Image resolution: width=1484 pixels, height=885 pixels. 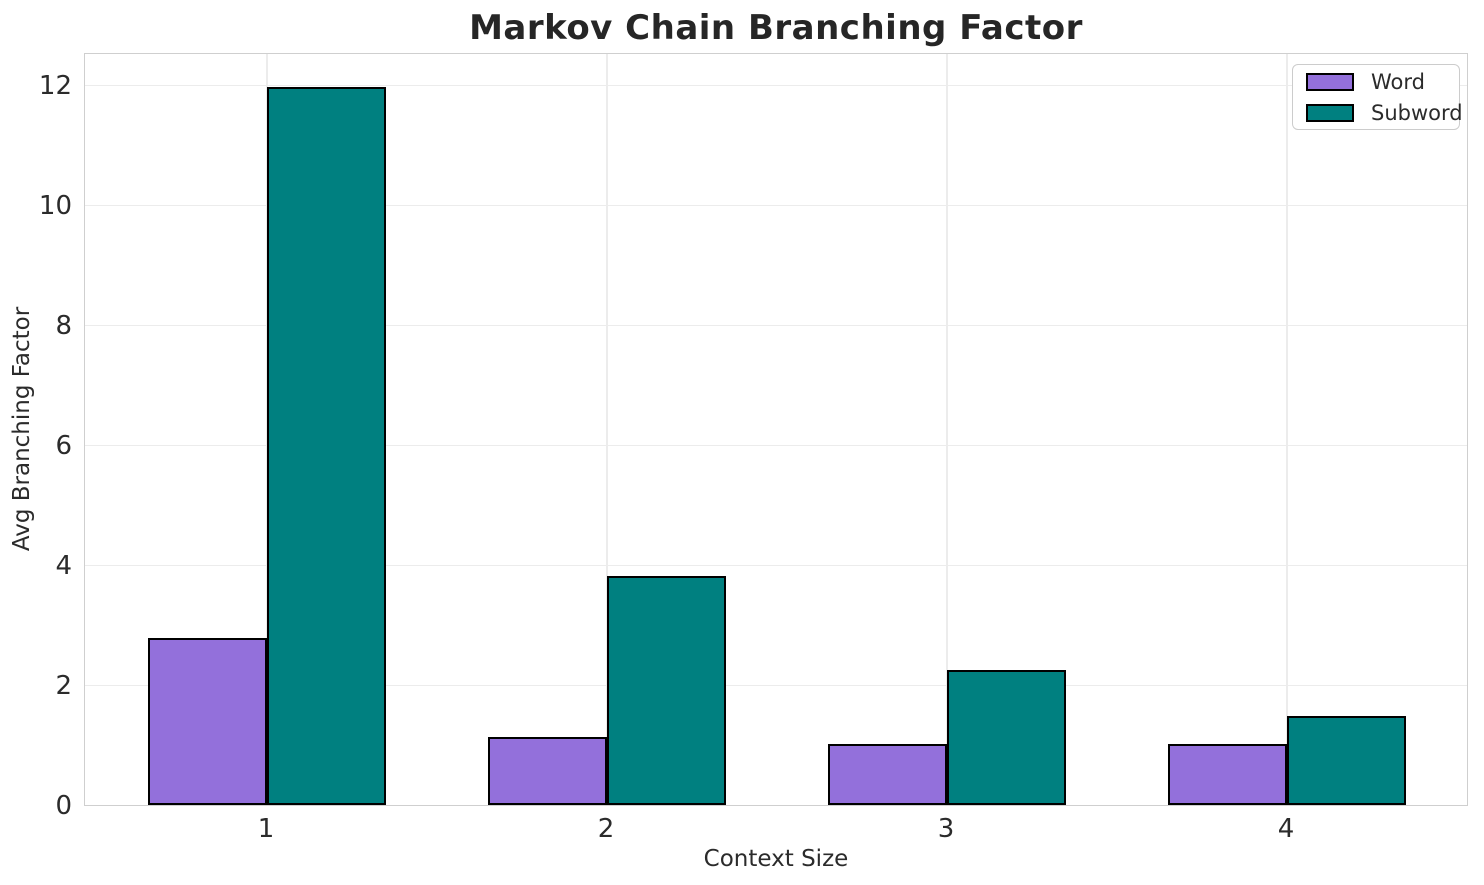 What do you see at coordinates (63, 566) in the screenshot?
I see `y-tick-label: 4` at bounding box center [63, 566].